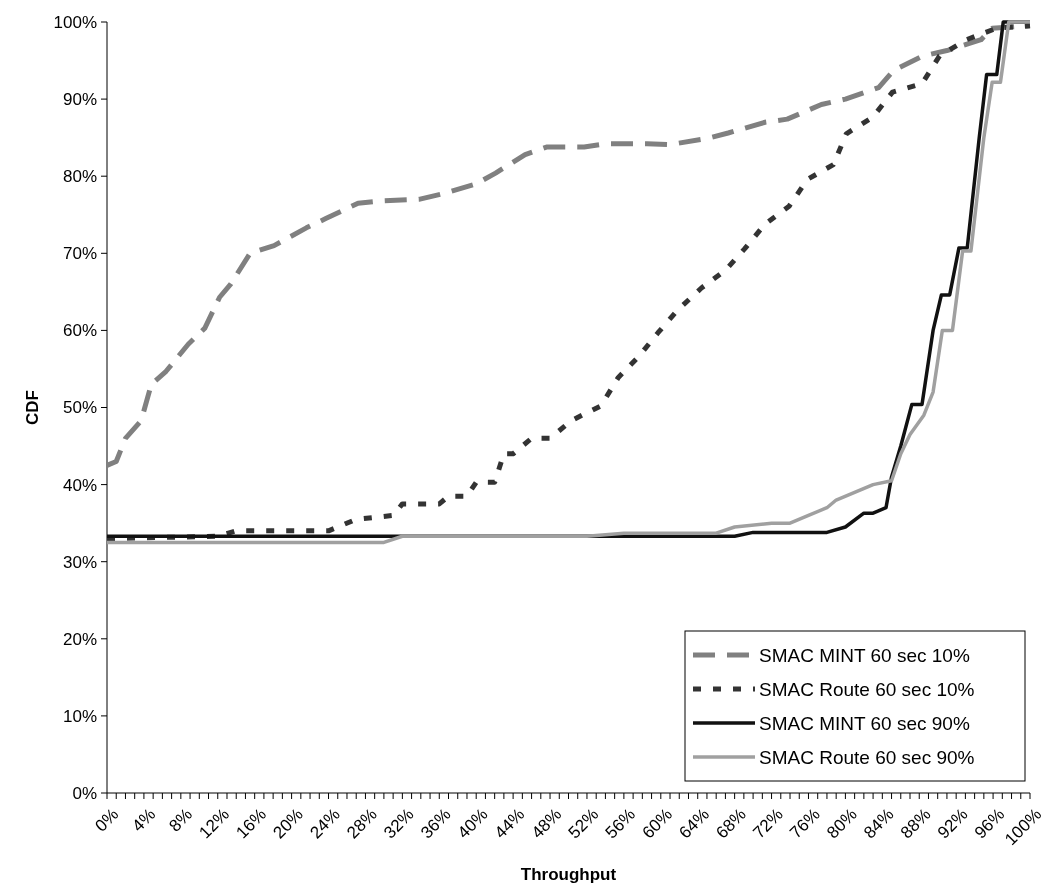  What do you see at coordinates (79, 100) in the screenshot?
I see `y-tick-label: 90%` at bounding box center [79, 100].